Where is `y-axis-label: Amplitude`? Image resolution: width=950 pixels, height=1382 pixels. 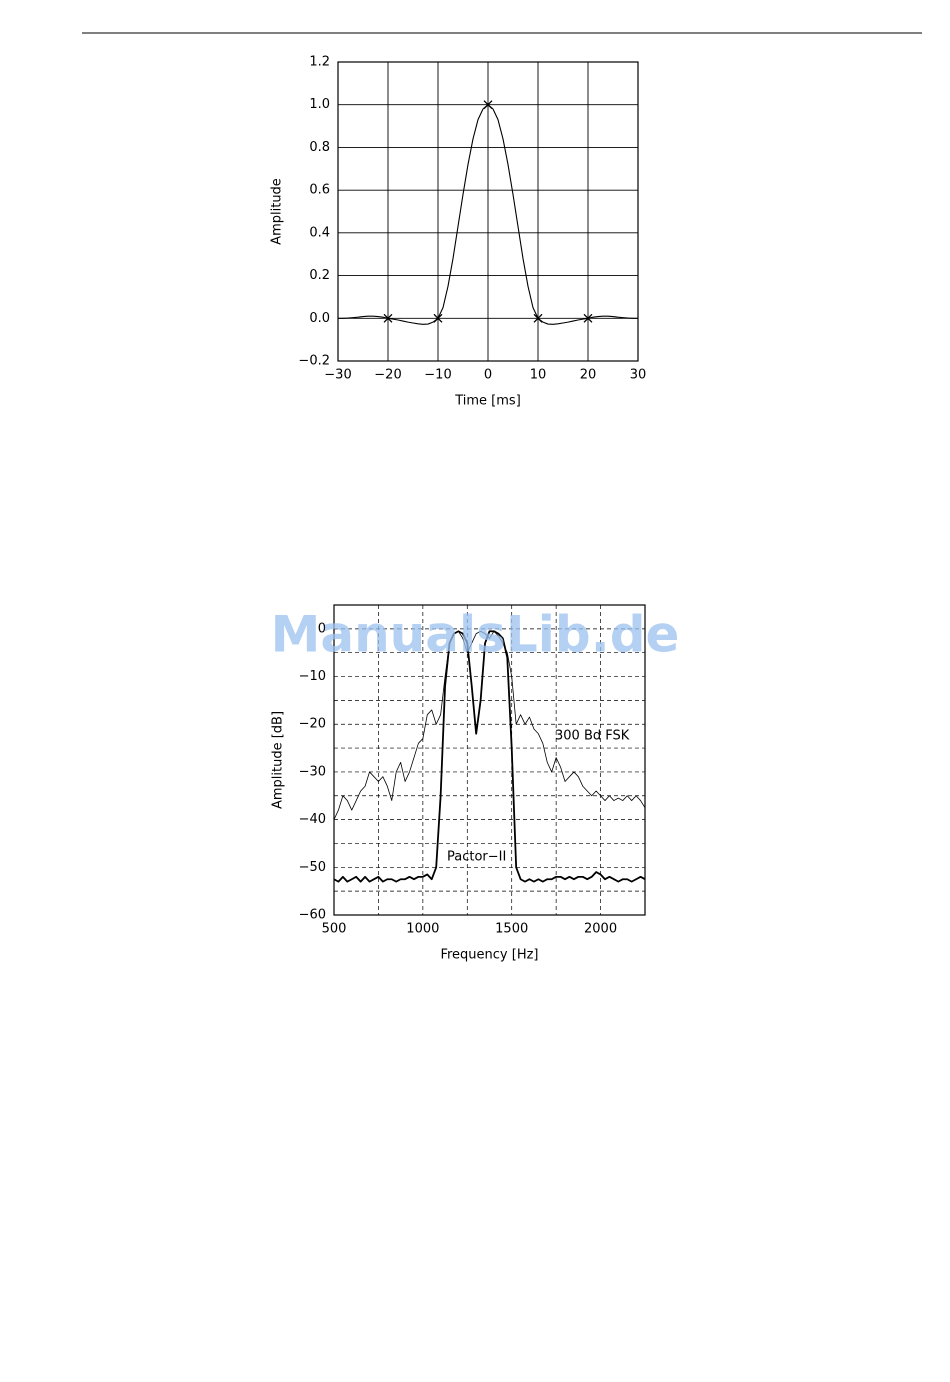
y-axis-label: Amplitude is located at coordinates (277, 211).